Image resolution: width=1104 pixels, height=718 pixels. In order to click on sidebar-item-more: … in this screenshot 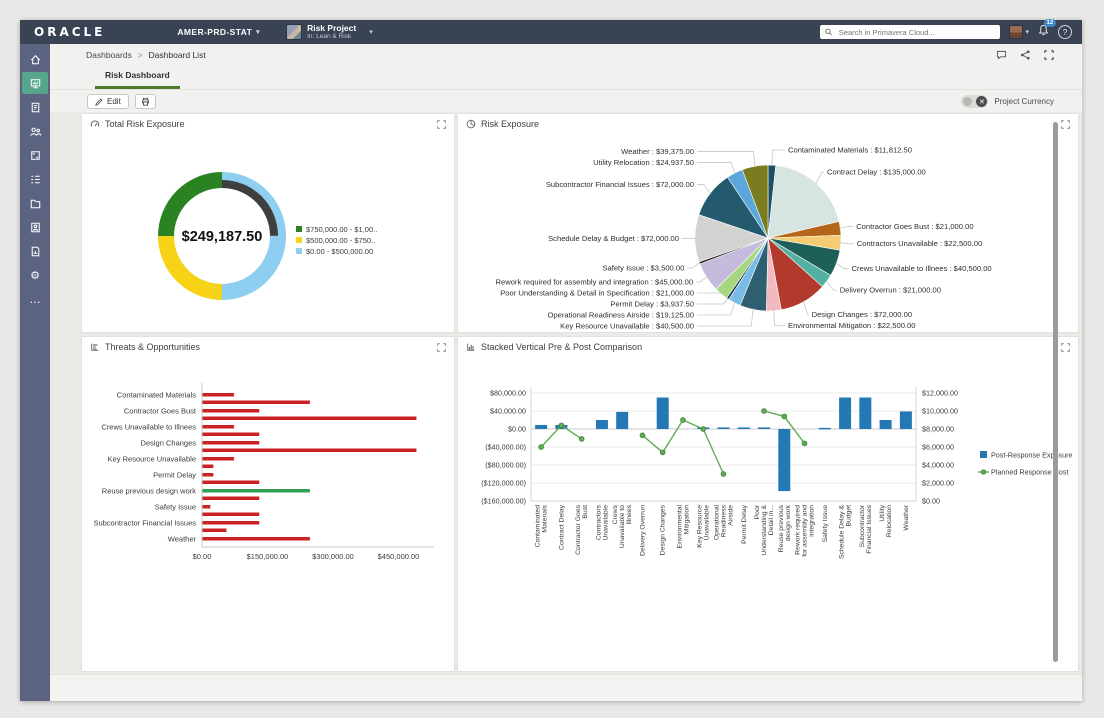, I will do `click(35, 299)`.